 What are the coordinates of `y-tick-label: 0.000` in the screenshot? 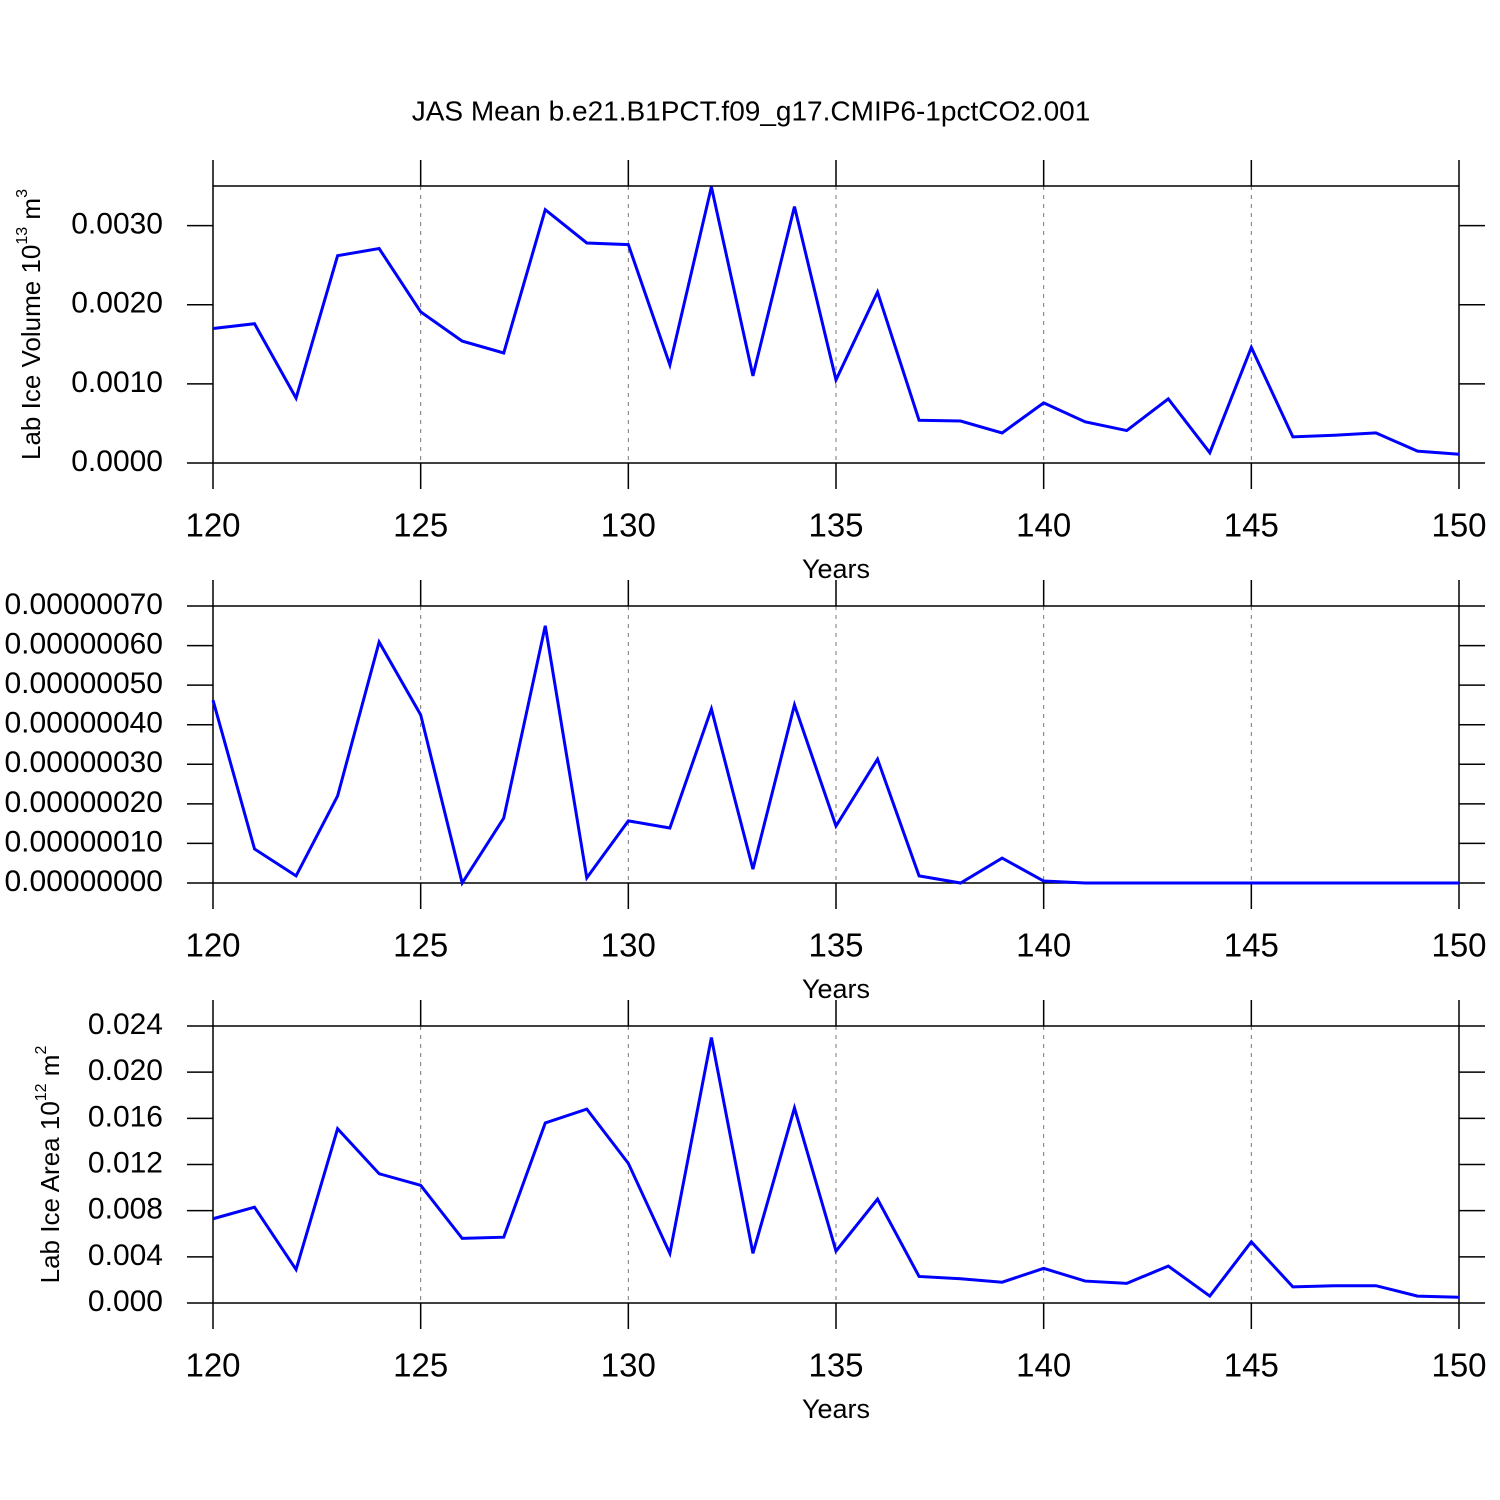 It's located at (125, 1301).